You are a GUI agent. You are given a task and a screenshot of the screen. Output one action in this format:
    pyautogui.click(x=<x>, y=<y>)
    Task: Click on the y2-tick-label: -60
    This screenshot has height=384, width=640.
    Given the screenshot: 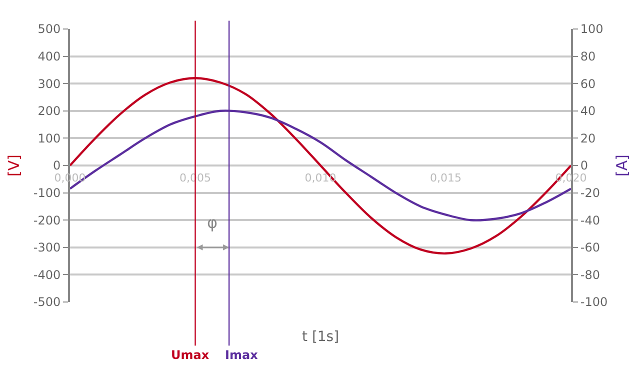 What is the action you would take?
    pyautogui.click(x=590, y=247)
    